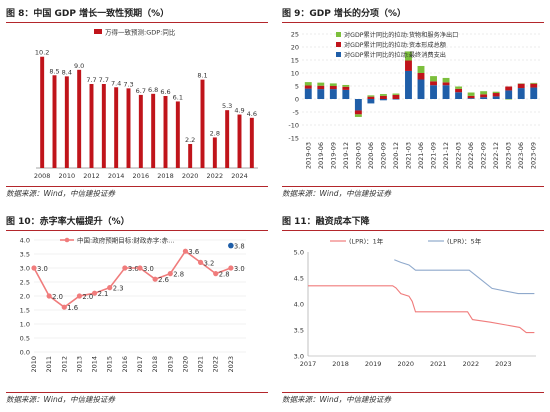  What do you see at coordinates (103, 294) in the screenshot?
I see `data-label: 2.1` at bounding box center [103, 294].